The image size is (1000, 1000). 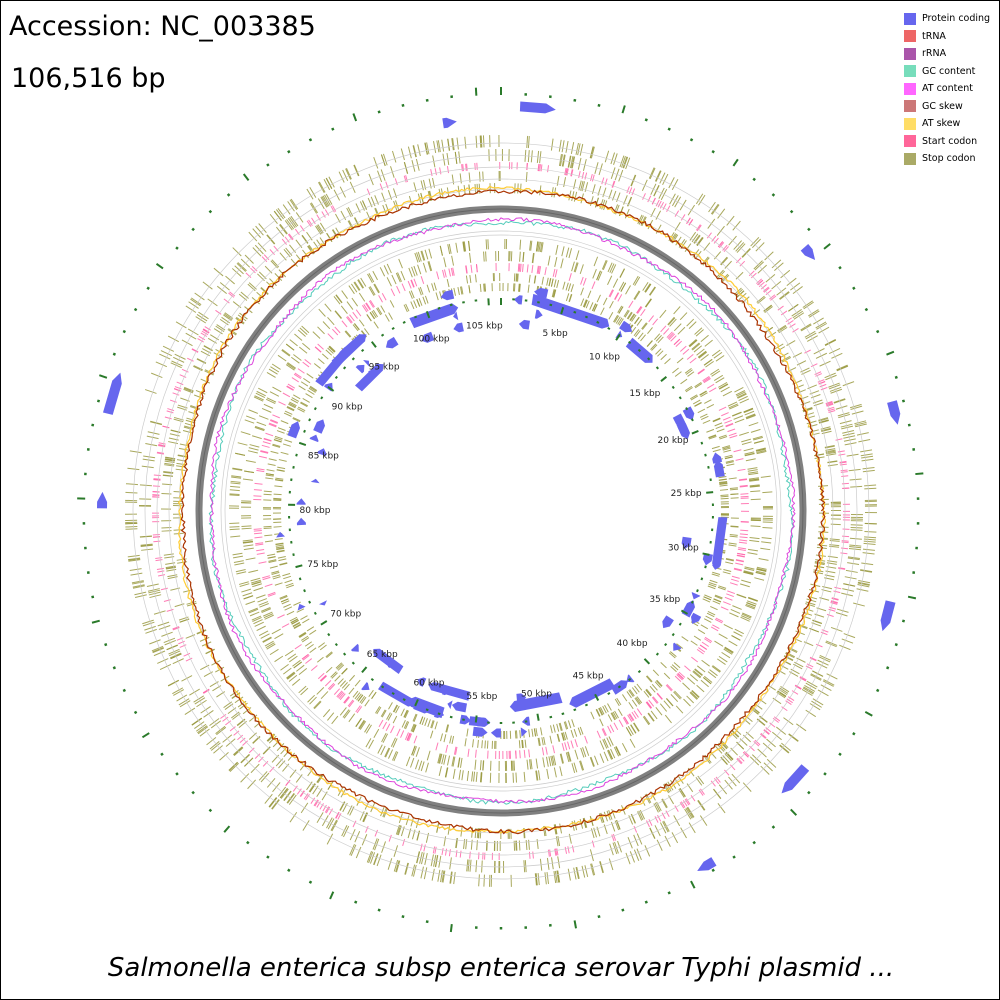 I want to click on gene-arrow, so click(x=720, y=543).